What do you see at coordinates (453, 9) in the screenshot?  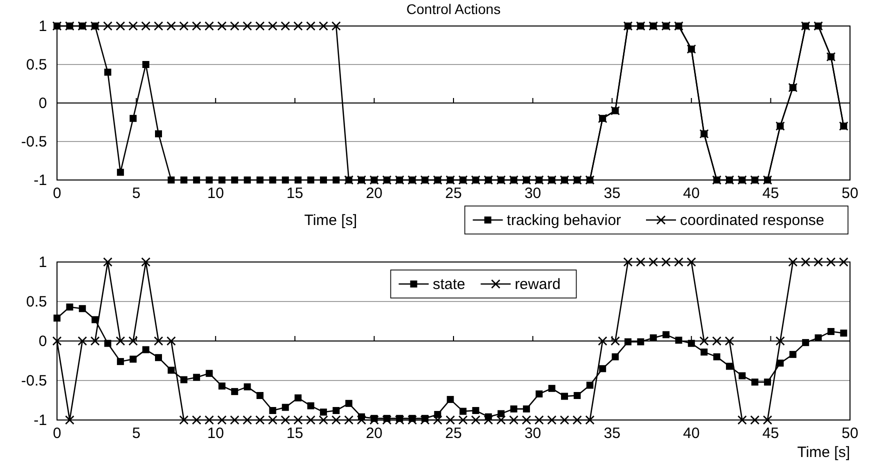 I see `chart-title: Control Actions` at bounding box center [453, 9].